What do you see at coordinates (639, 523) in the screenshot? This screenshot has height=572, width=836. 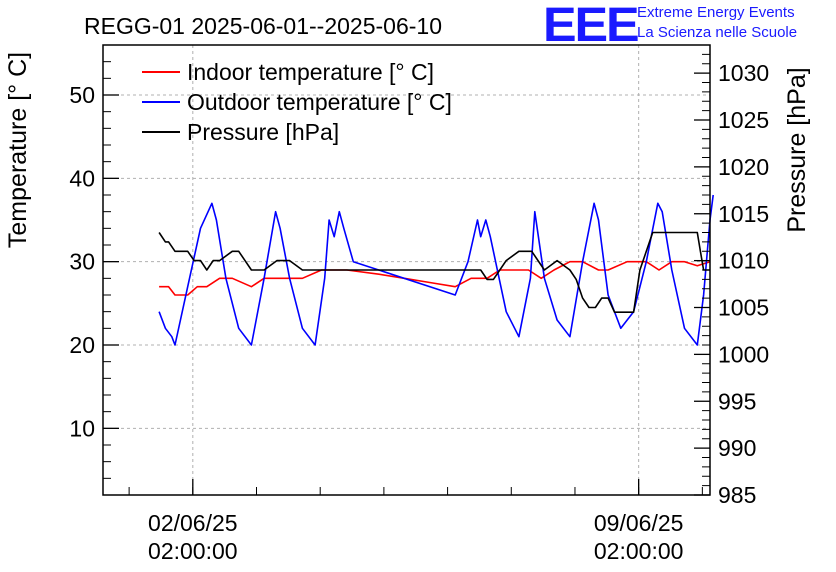 I see `x-tick-date: 09/06/25` at bounding box center [639, 523].